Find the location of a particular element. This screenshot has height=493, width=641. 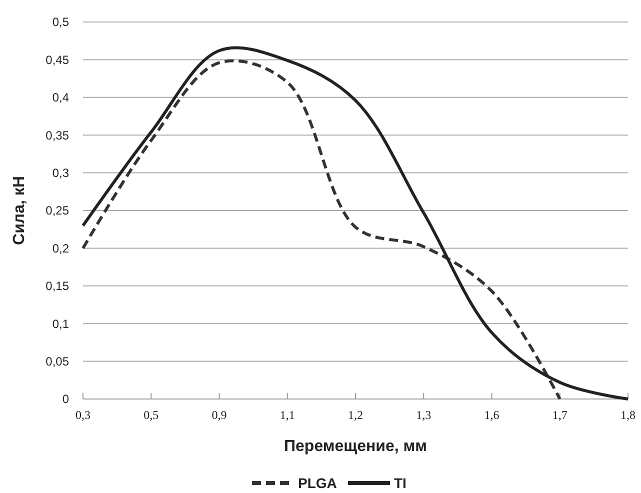

y-tick-label: 0,25 is located at coordinates (58, 211).